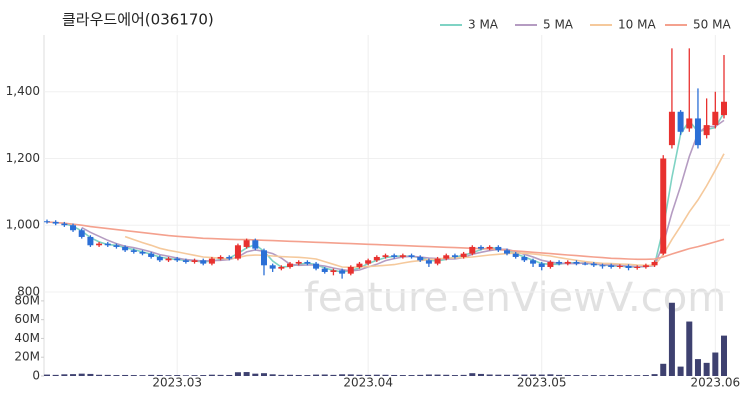 This screenshot has height=400, width=750. I want to click on volume-tick-label: 40M, so click(27, 338).